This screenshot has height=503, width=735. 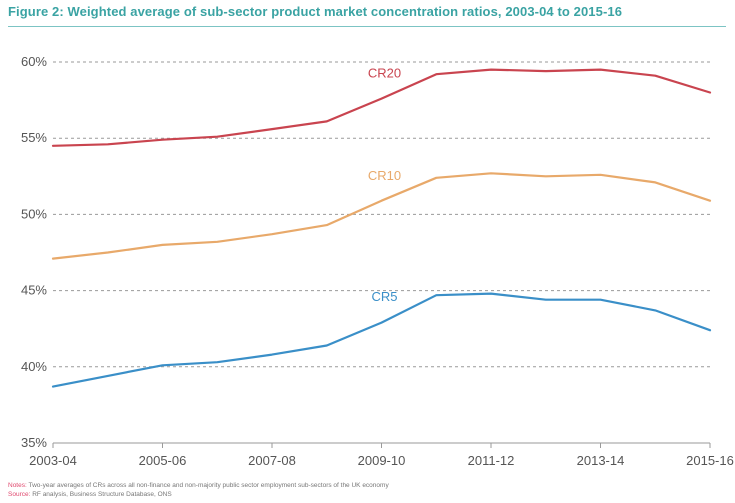 What do you see at coordinates (384, 296) in the screenshot?
I see `series-label-cr5: CR5` at bounding box center [384, 296].